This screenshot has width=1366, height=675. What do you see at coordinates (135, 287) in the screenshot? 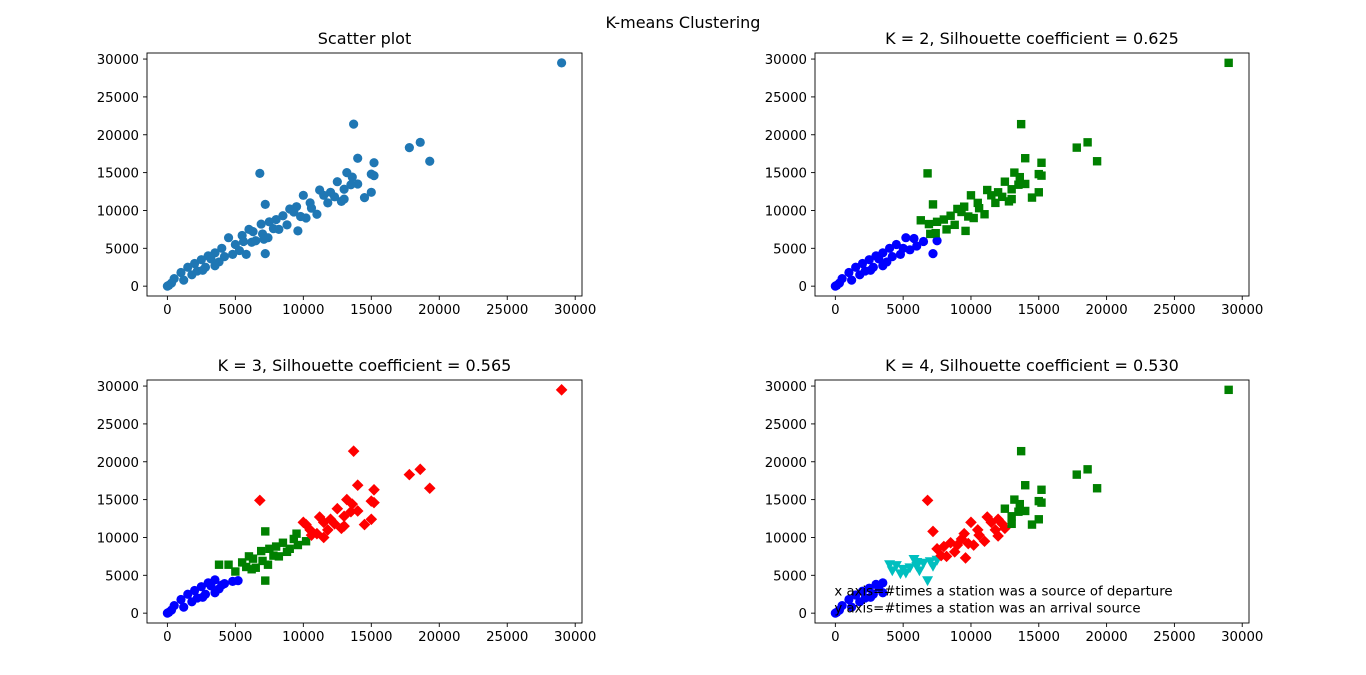
I see `y-tick-label: 0` at bounding box center [135, 287].